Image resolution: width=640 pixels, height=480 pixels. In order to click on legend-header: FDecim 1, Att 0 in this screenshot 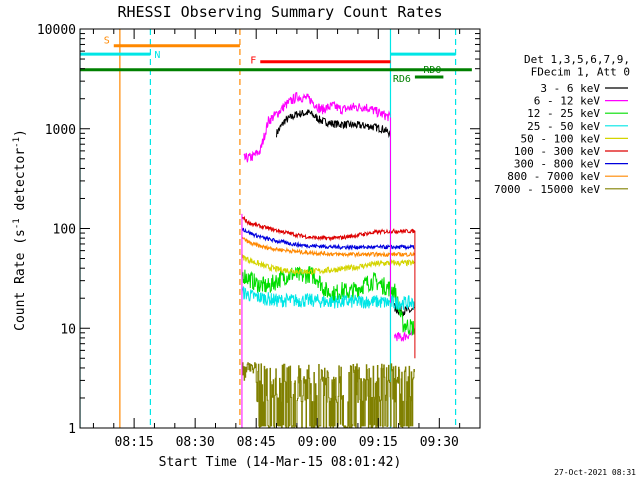, I will do `click(580, 72)`.